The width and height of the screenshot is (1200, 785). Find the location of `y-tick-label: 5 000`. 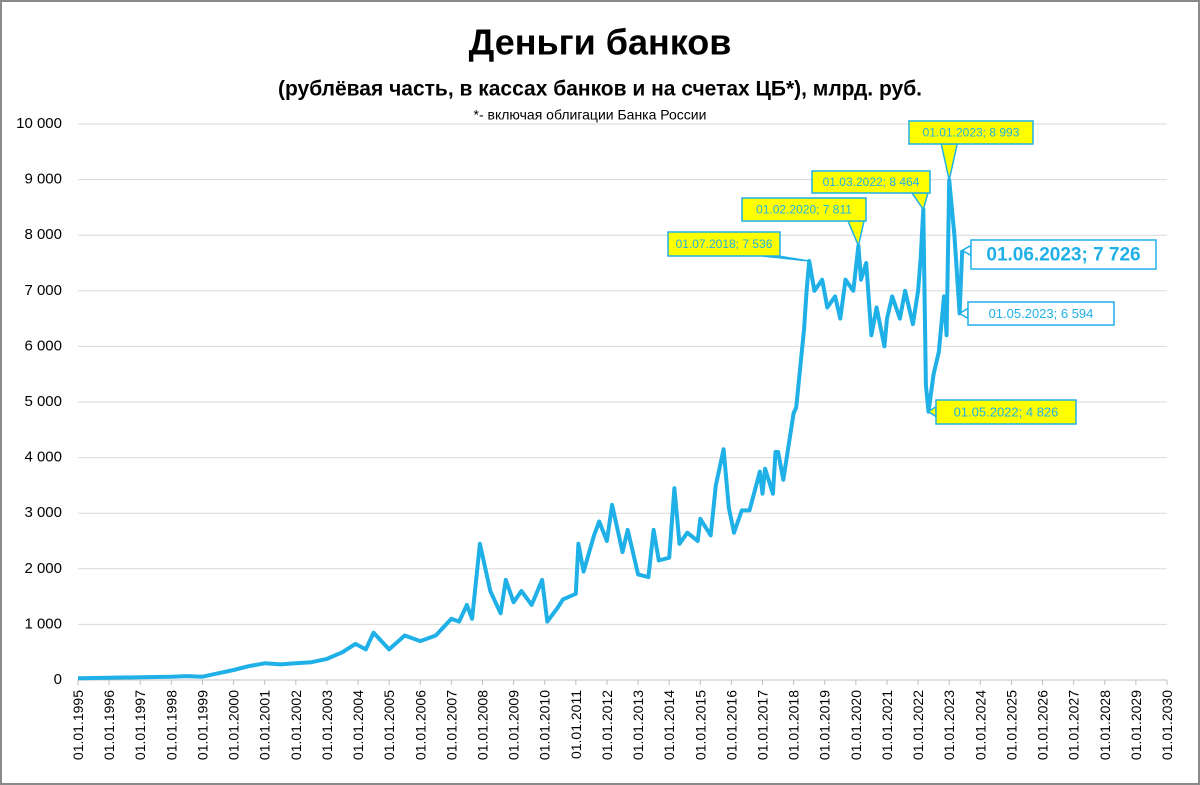

y-tick-label: 5 000 is located at coordinates (43, 401).